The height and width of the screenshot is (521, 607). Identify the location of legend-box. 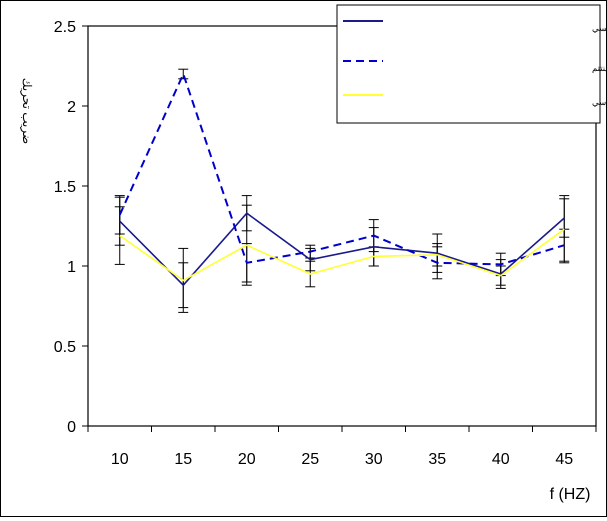
(468, 64).